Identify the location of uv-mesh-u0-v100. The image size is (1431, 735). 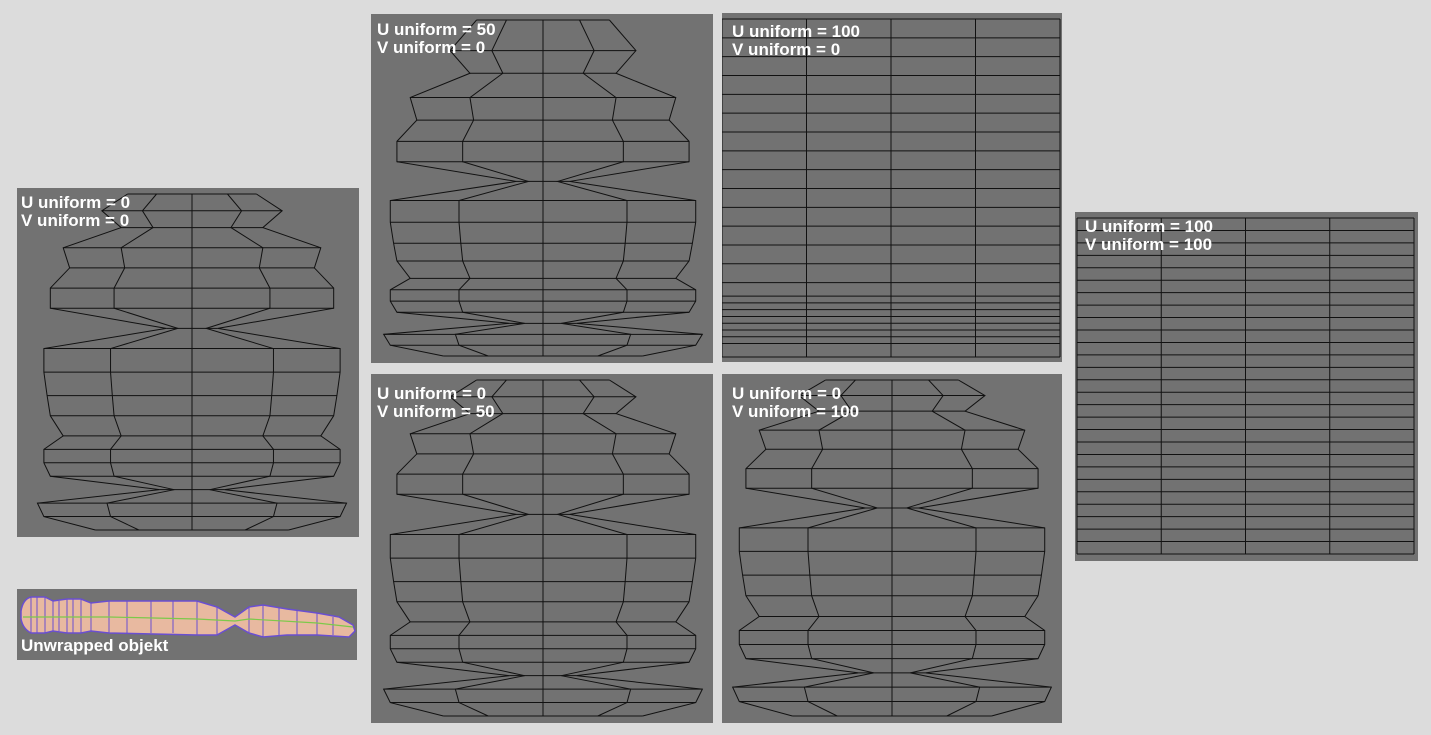
(892, 548).